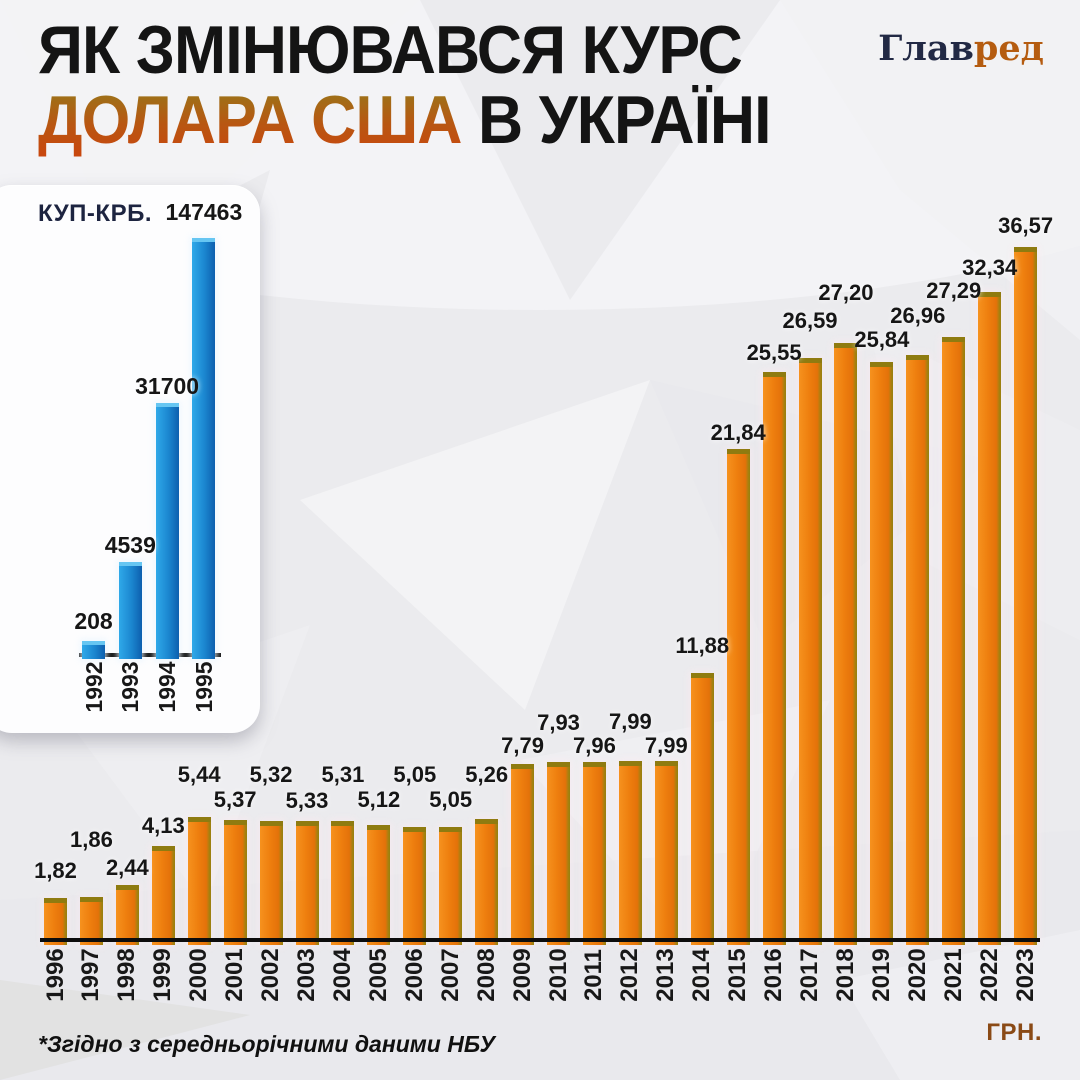 Image resolution: width=1080 pixels, height=1080 pixels. What do you see at coordinates (625, 120) in the screenshot?
I see `page-title-line2-rest: В УКРАЇНІ` at bounding box center [625, 120].